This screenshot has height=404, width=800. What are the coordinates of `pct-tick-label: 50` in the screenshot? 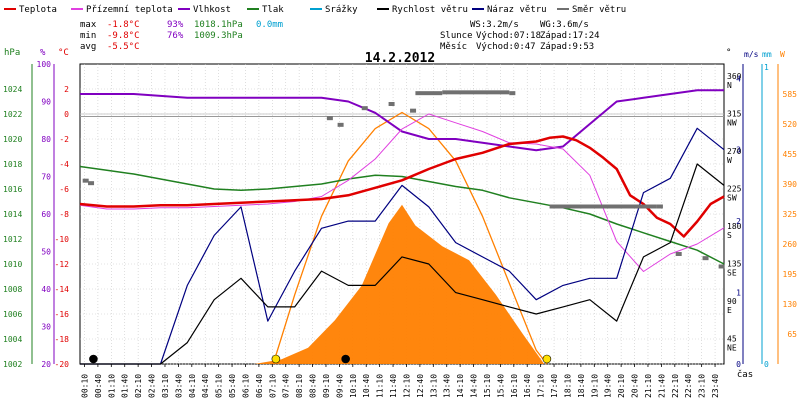 It's located at (46, 252).